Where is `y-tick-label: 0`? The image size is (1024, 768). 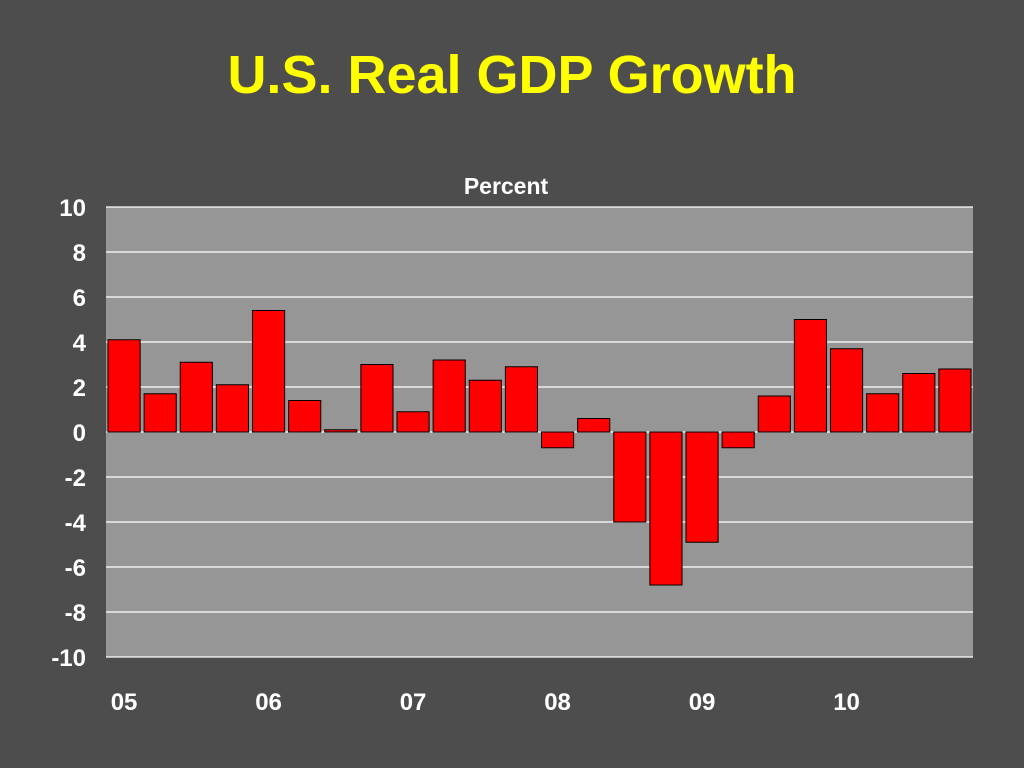
y-tick-label: 0 is located at coordinates (79, 433).